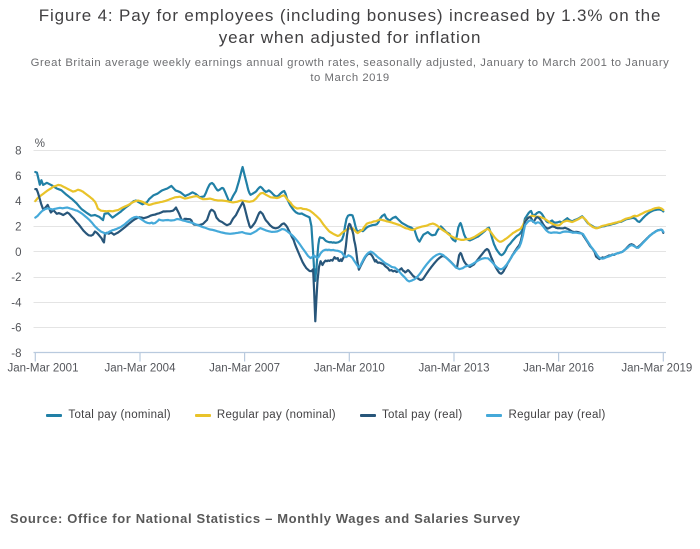 The width and height of the screenshot is (700, 549). What do you see at coordinates (16, 354) in the screenshot?
I see `svg-text: -8` at bounding box center [16, 354].